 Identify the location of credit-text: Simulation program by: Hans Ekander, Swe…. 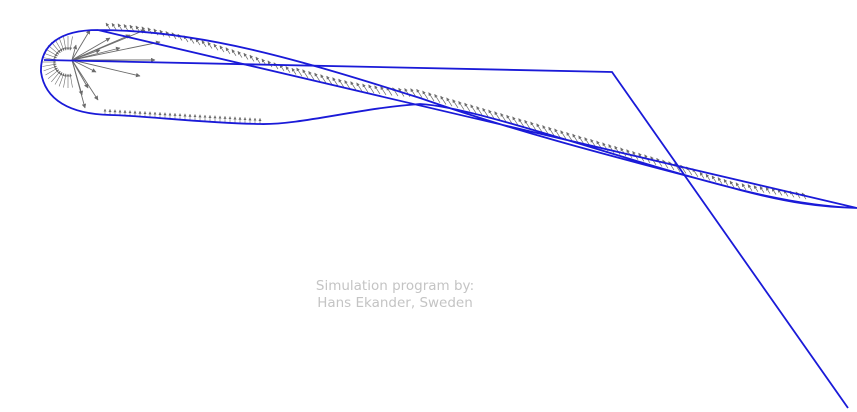
(395, 295).